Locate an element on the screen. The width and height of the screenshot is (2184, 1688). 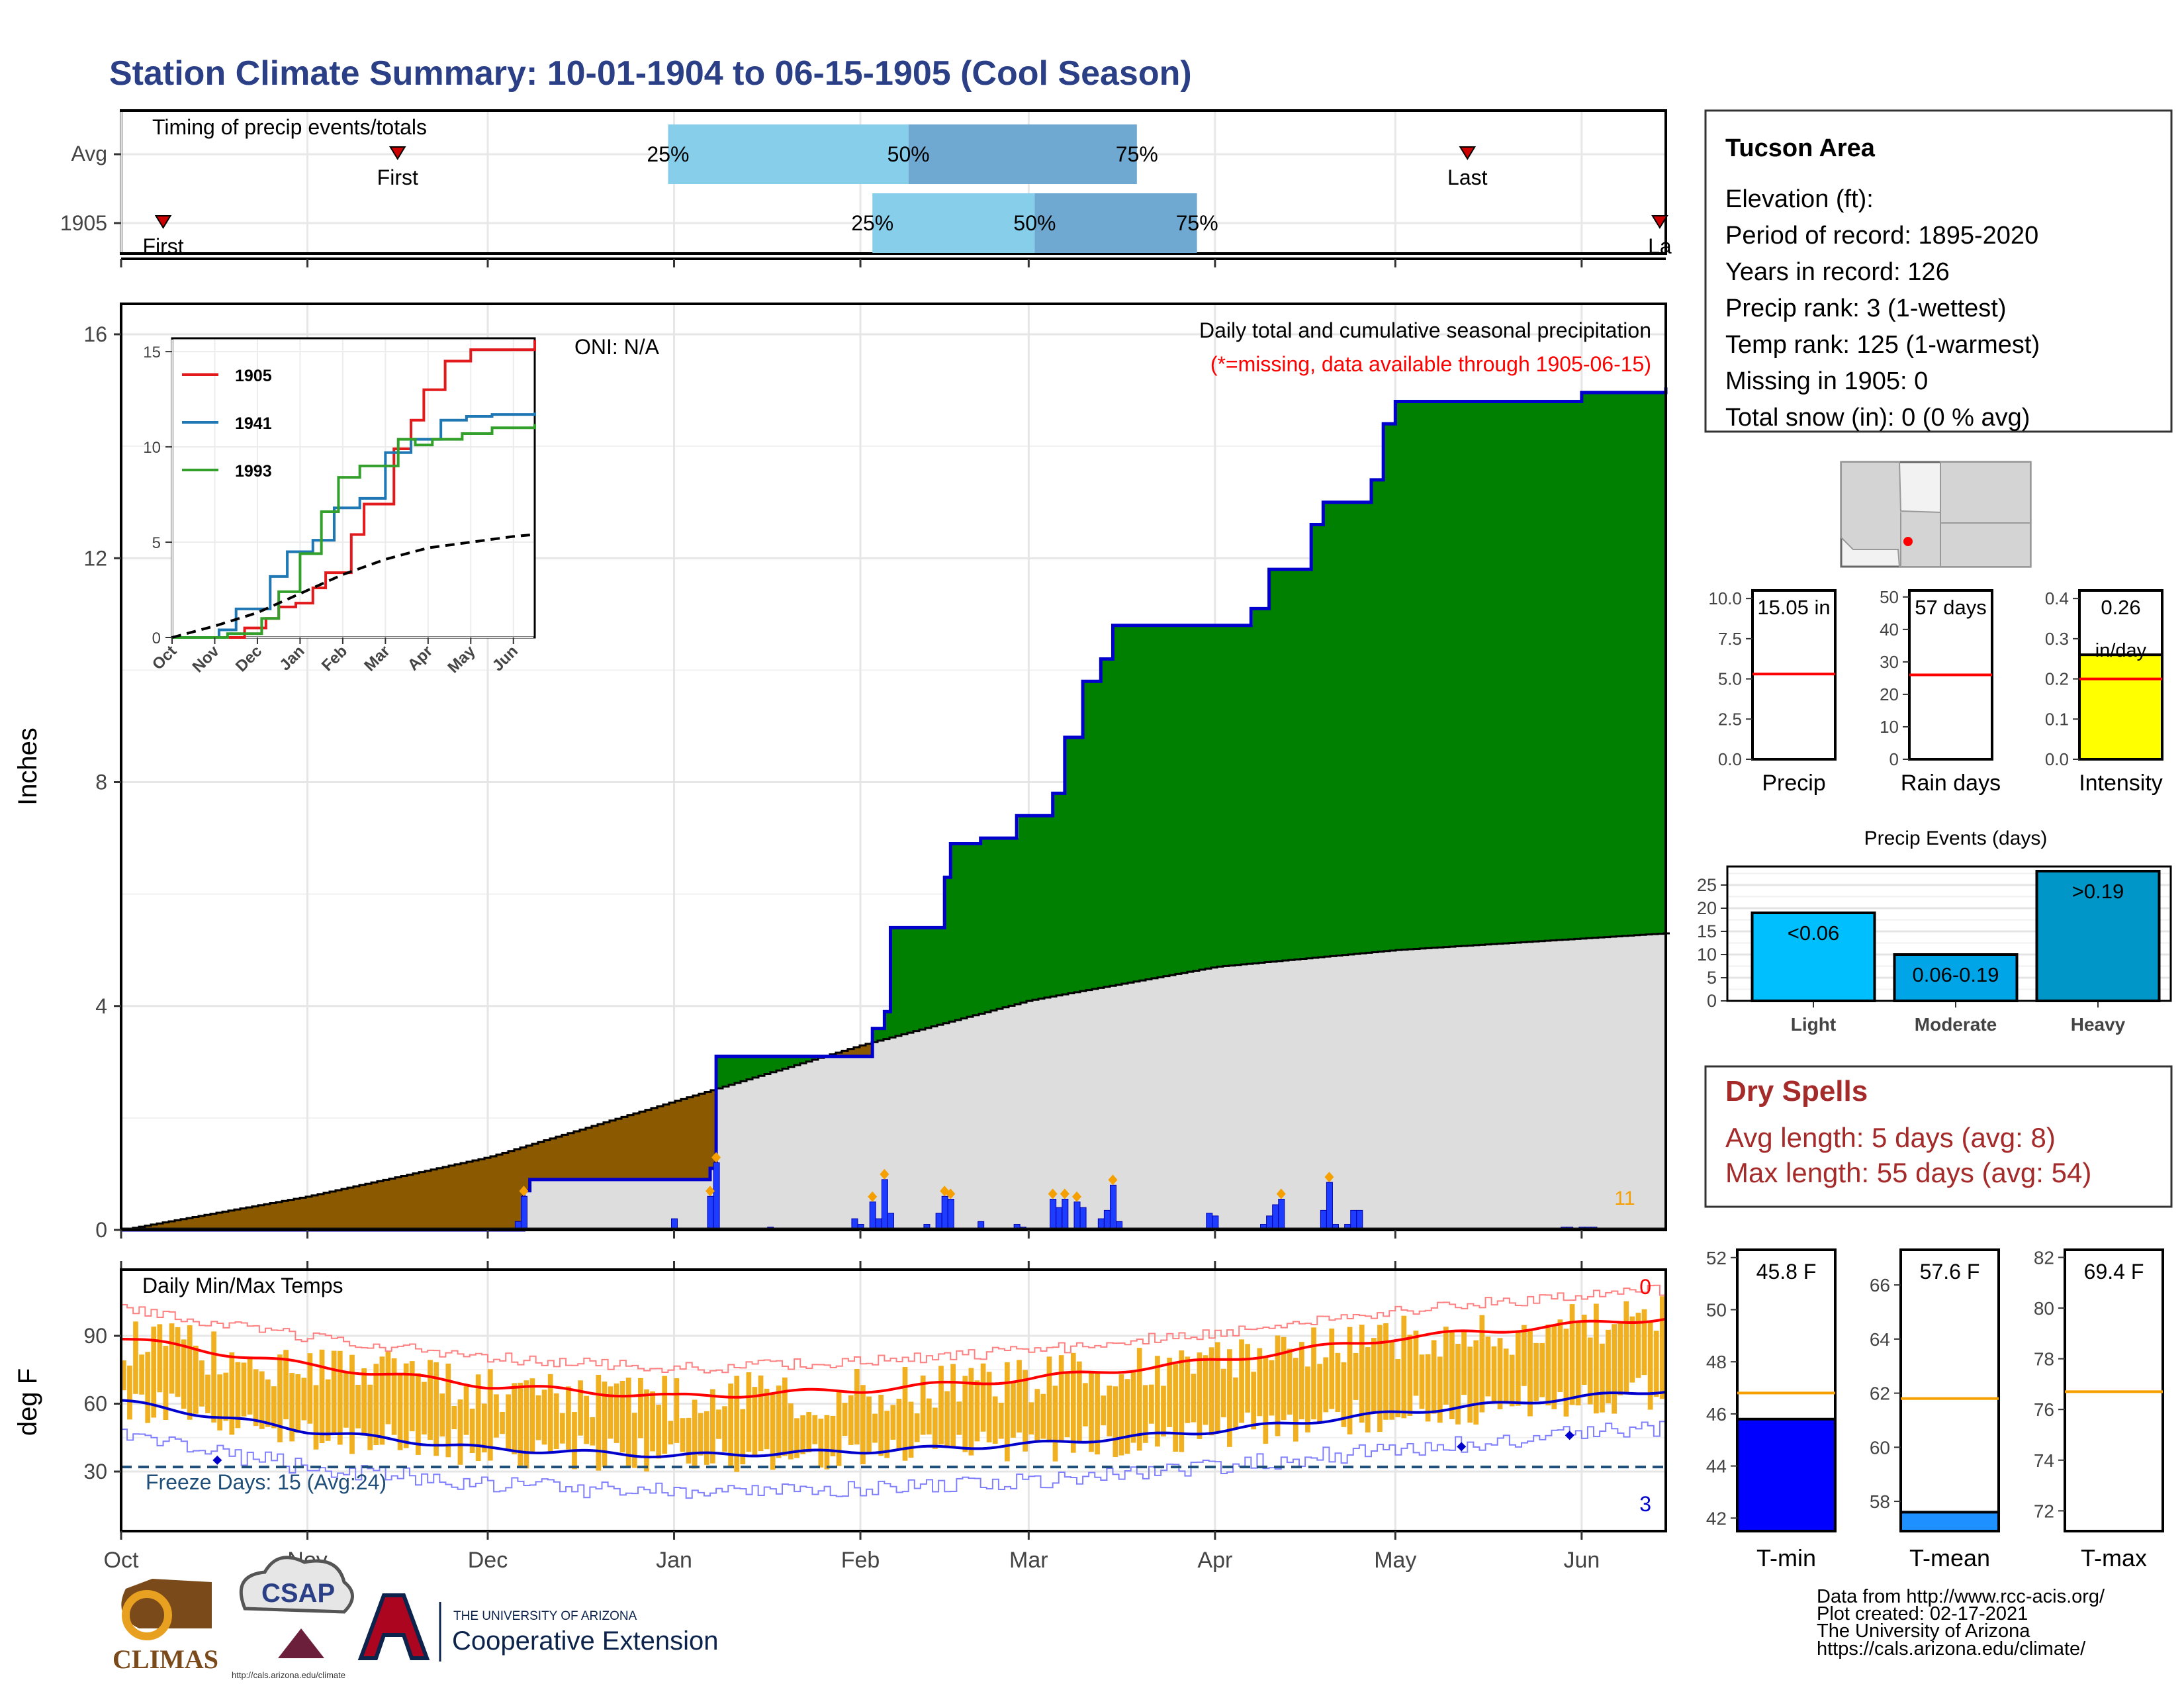
events-ytick-label: 15 is located at coordinates (1707, 931).